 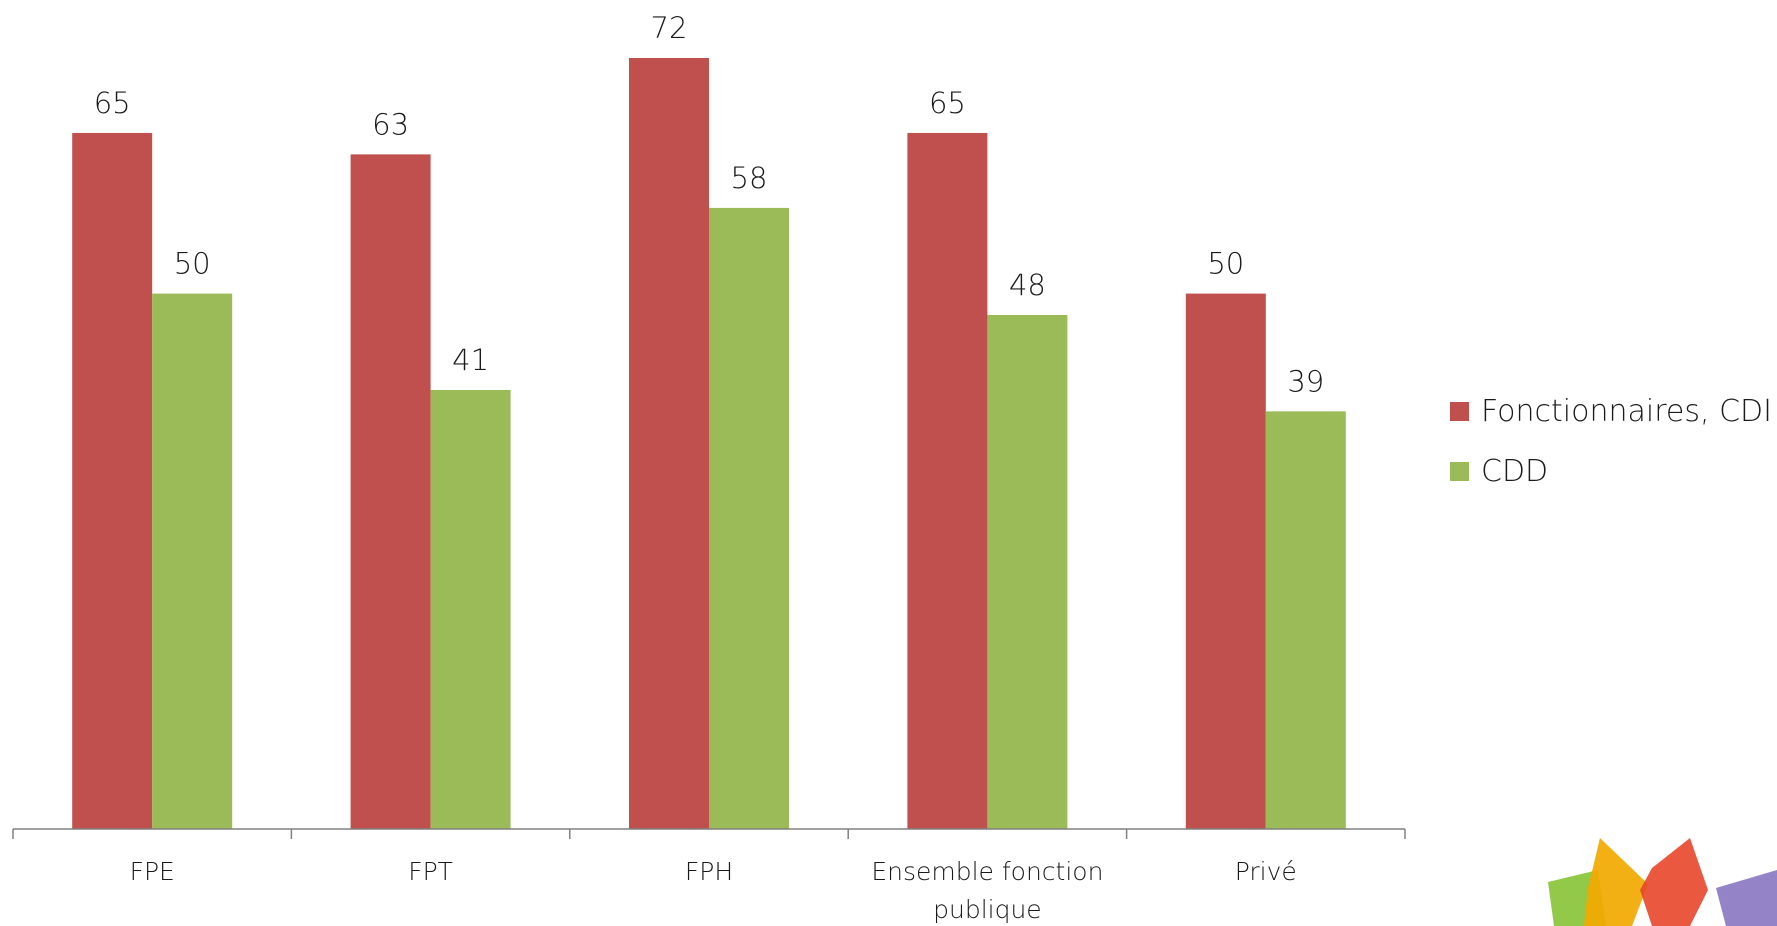 I want to click on data-label: 39, so click(x=1305, y=381).